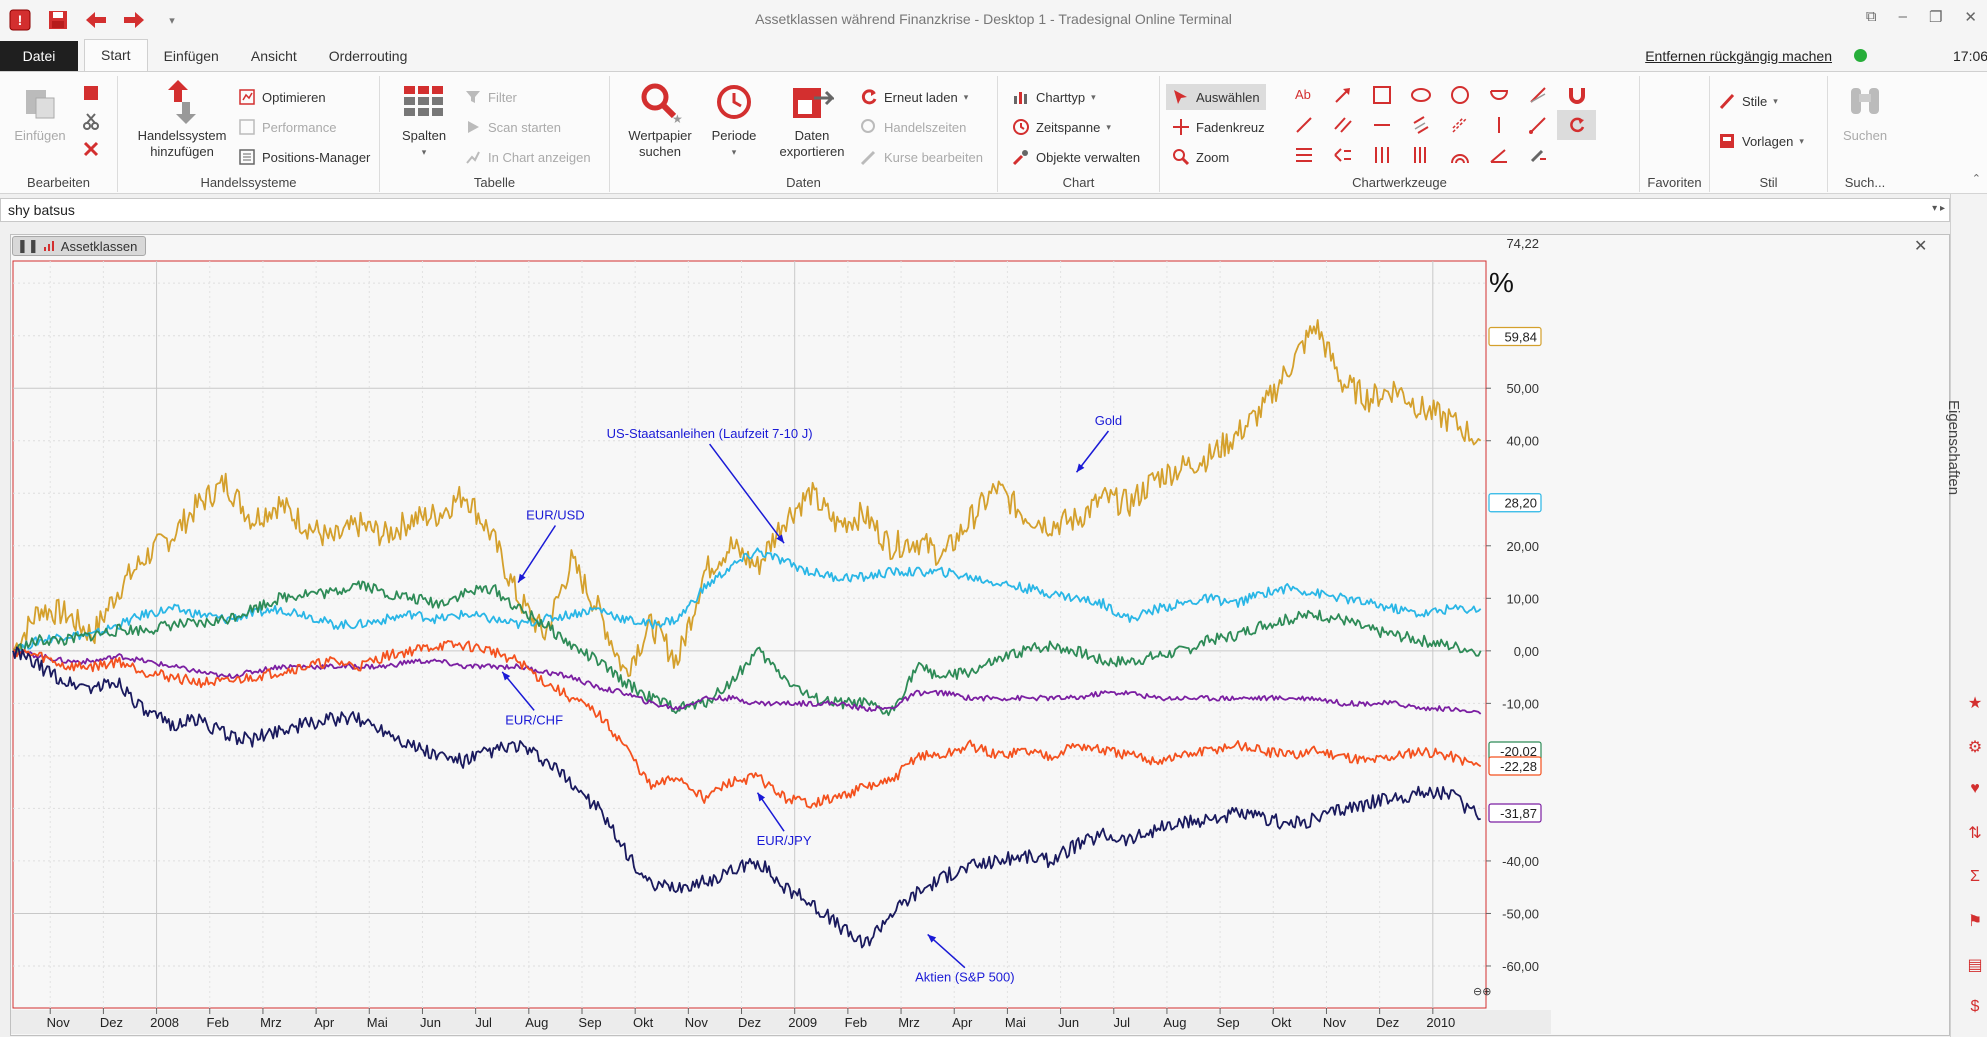  I want to click on optimize-icon, so click(247, 97).